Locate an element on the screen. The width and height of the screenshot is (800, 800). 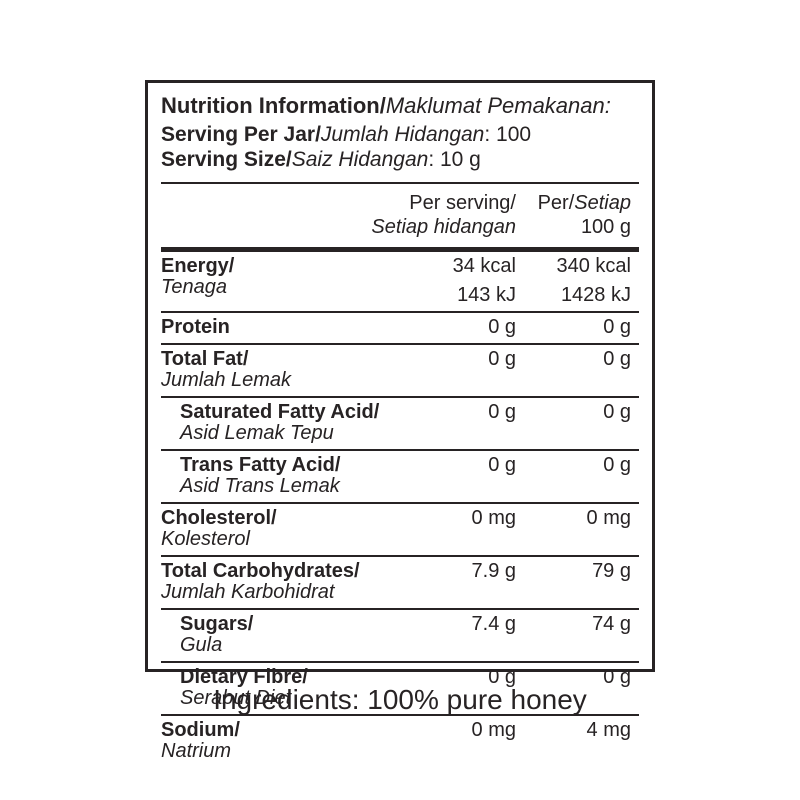
serving-size-value: : 10 g is located at coordinates (454, 159).